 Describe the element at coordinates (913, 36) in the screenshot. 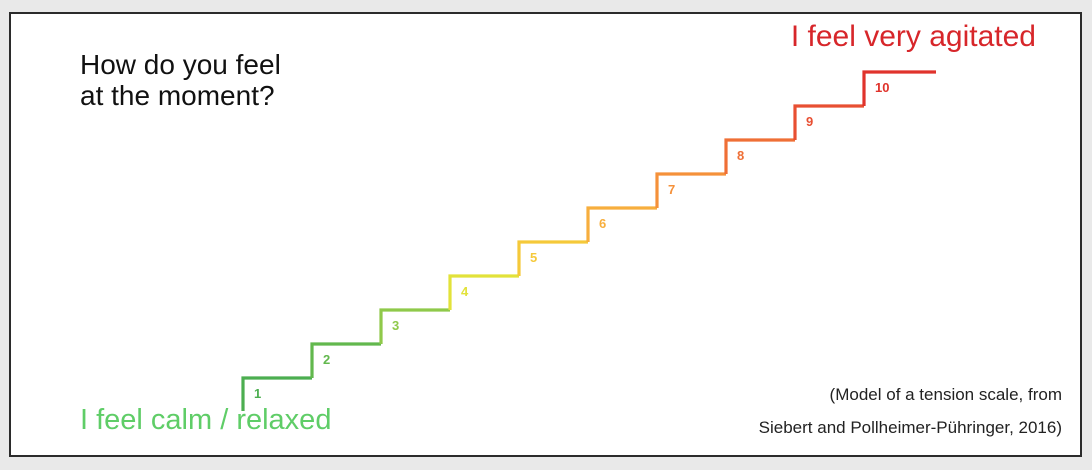

I see `agitated-label: I feel very agitated` at that location.